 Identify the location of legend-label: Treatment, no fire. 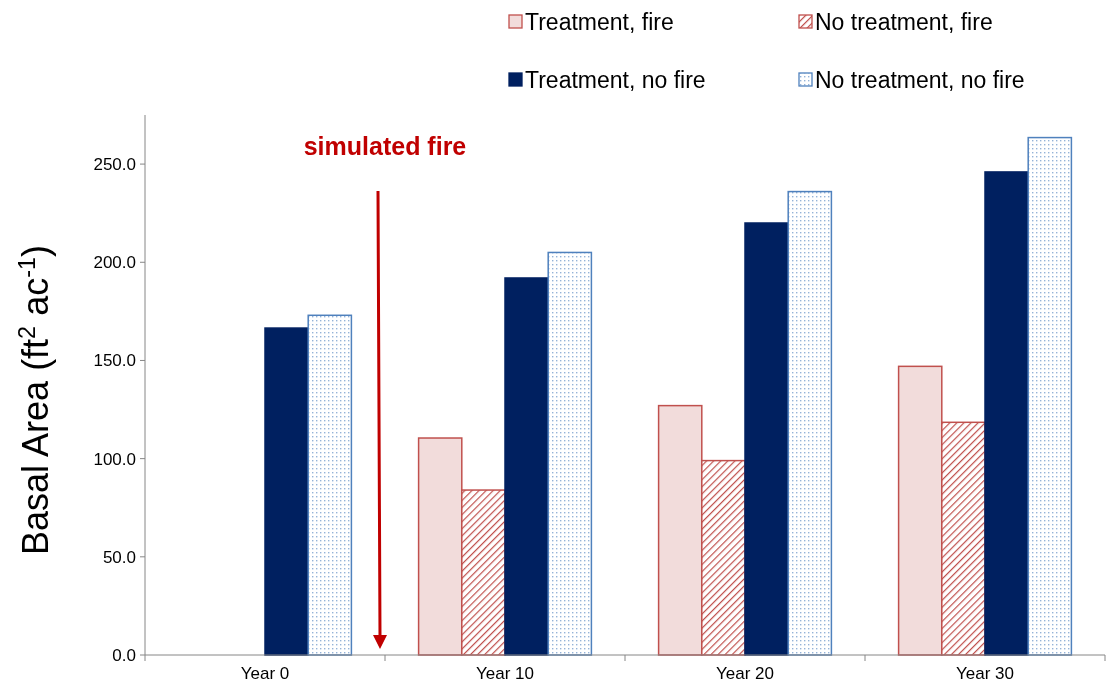
(615, 80).